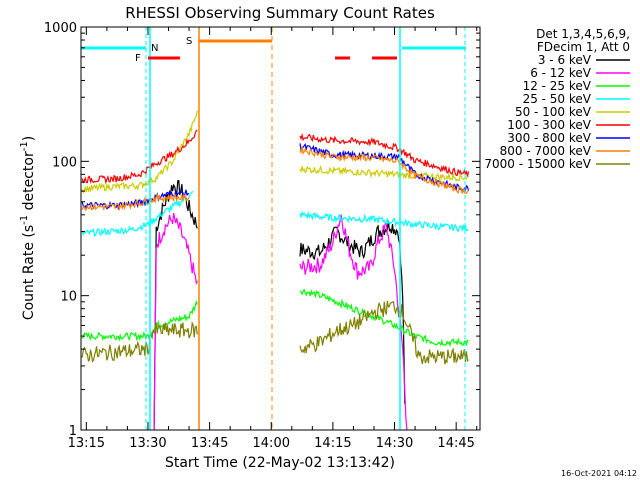 The image size is (640, 480). Describe the element at coordinates (549, 125) in the screenshot. I see `legend-label-100-300-kev: 100 - 300 keV` at that location.